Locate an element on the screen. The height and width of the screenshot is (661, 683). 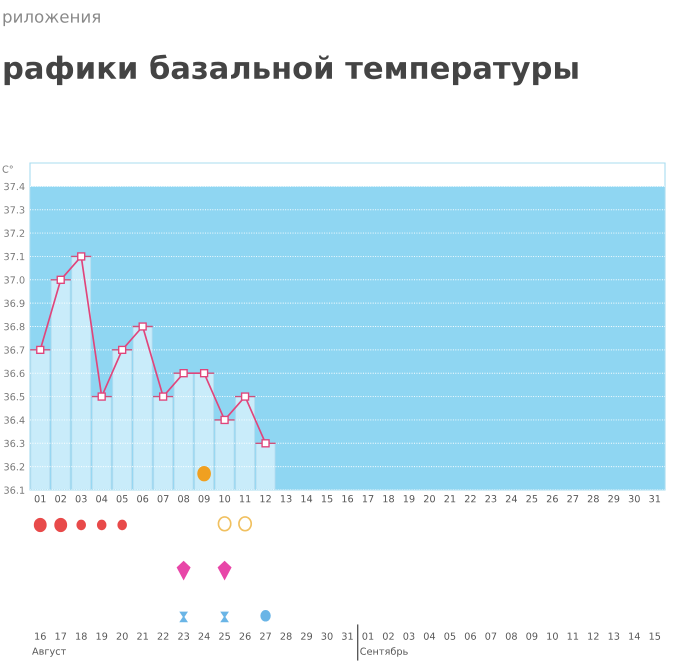
text: 09 is located at coordinates (532, 636).